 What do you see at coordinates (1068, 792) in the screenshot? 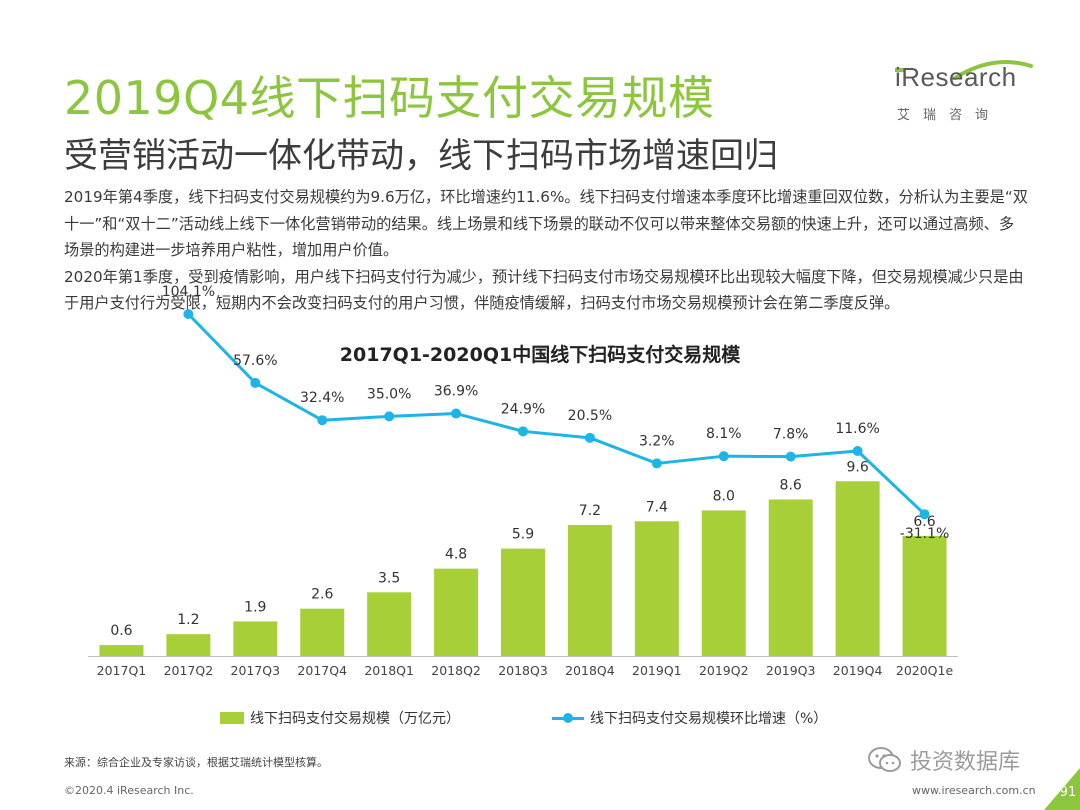
I see `page-number-text: 91` at bounding box center [1068, 792].